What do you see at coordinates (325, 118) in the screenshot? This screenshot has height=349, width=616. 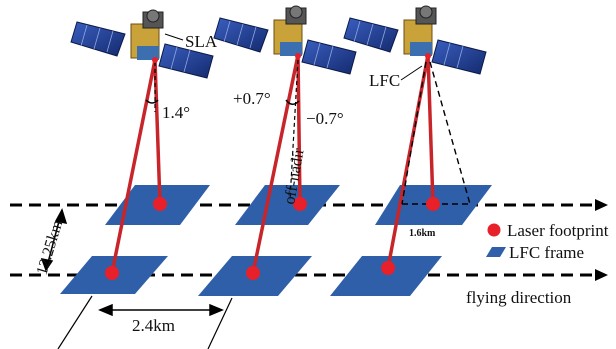 I see `angle-minus-label: −0.7°` at bounding box center [325, 118].